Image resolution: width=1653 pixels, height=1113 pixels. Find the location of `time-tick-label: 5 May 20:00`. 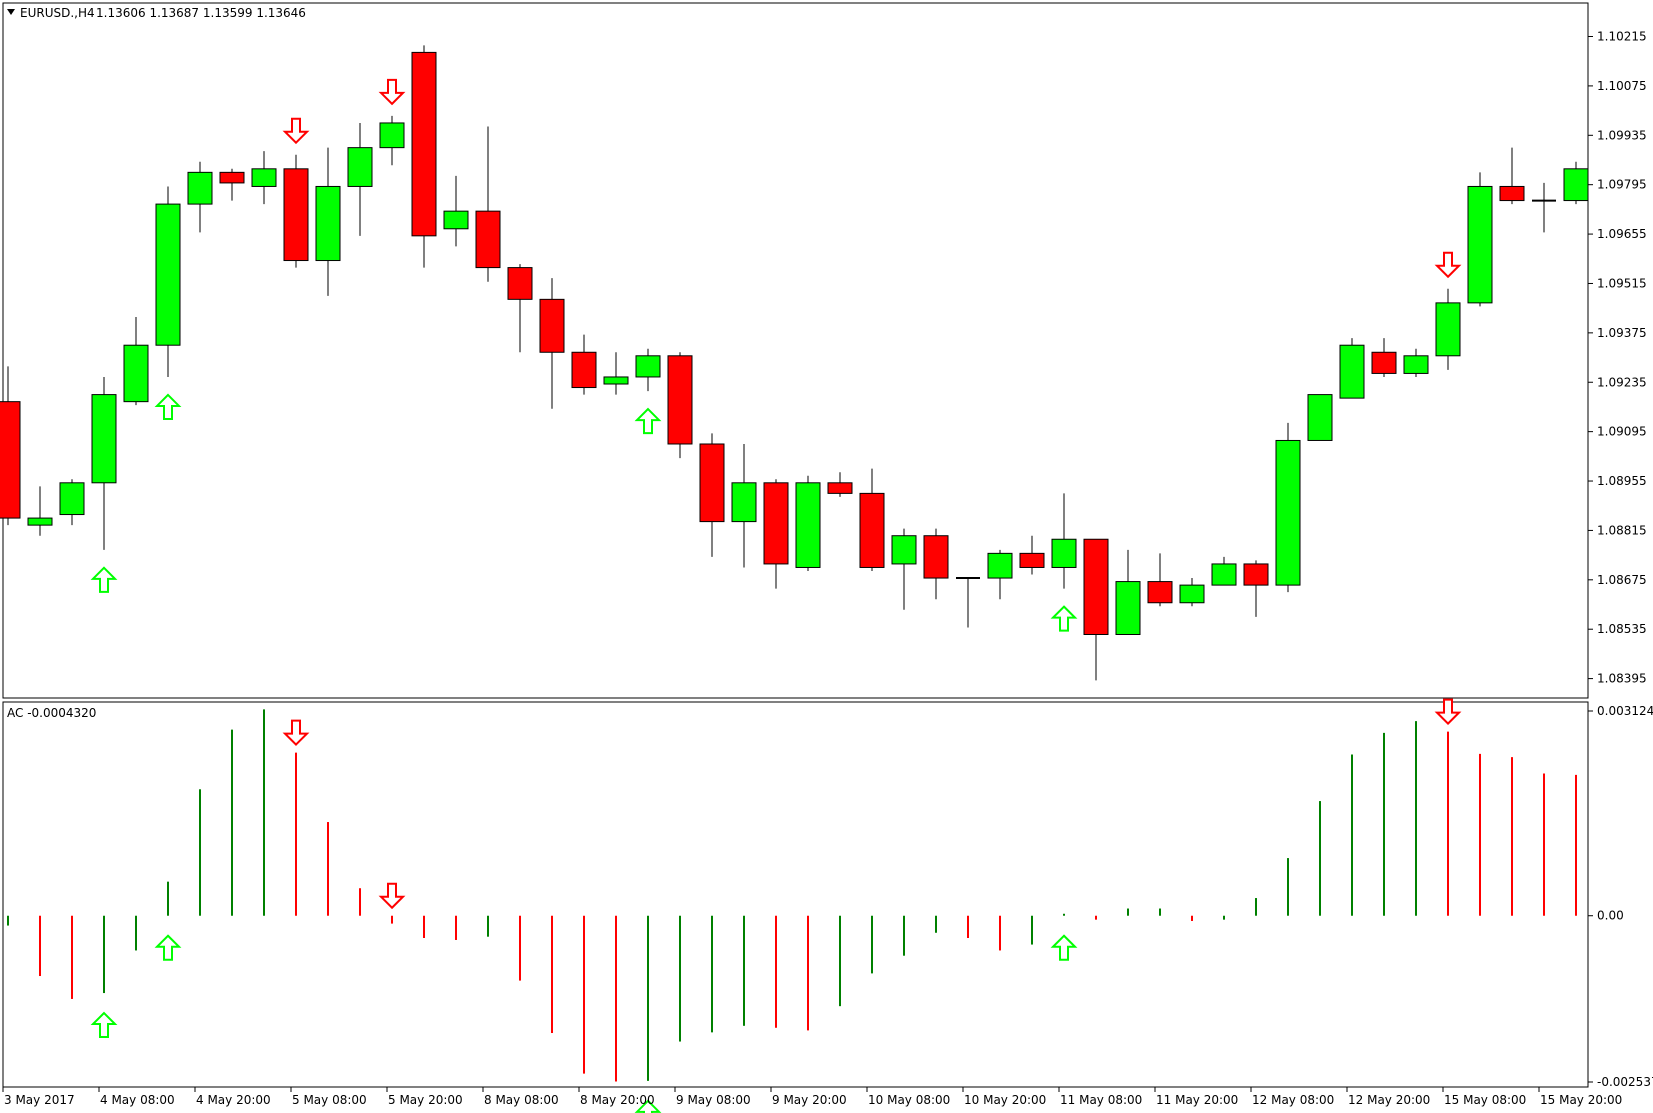

time-tick-label: 5 May 20:00 is located at coordinates (425, 1100).